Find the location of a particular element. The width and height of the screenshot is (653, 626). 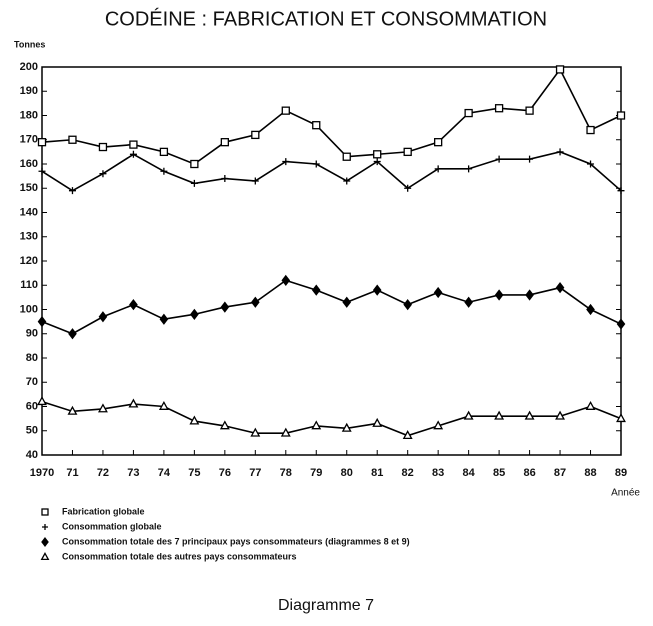

x-tick-label: 87 is located at coordinates (560, 473).